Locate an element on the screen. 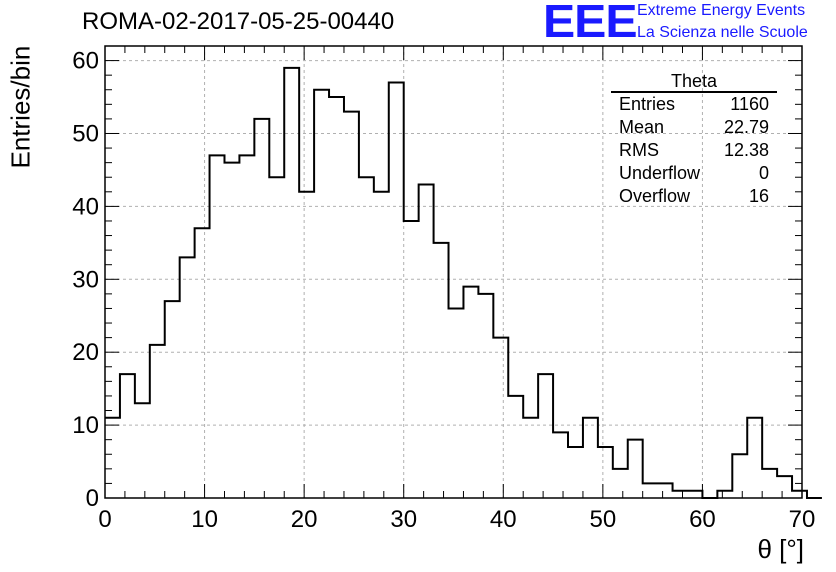  chart-title: ROMA-02-2017-05-25-00440 is located at coordinates (238, 21).